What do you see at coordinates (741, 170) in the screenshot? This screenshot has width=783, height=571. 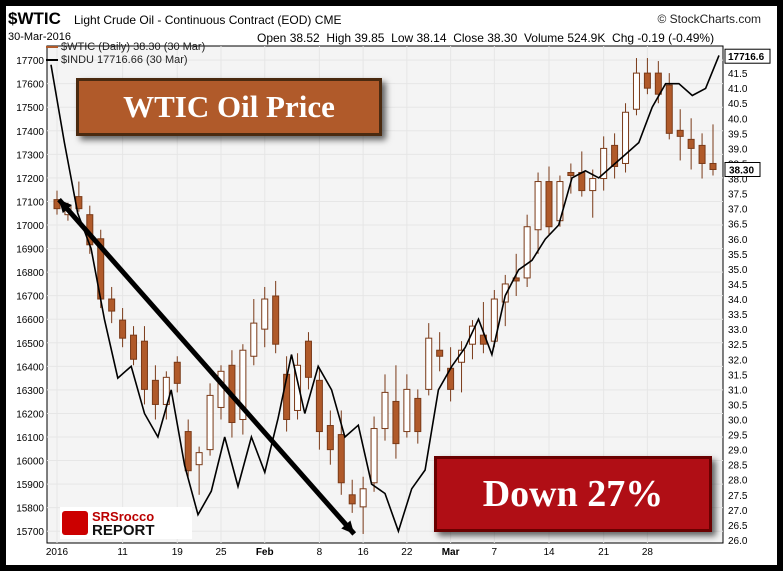 I see `last-price-tag: 38.30` at bounding box center [741, 170].